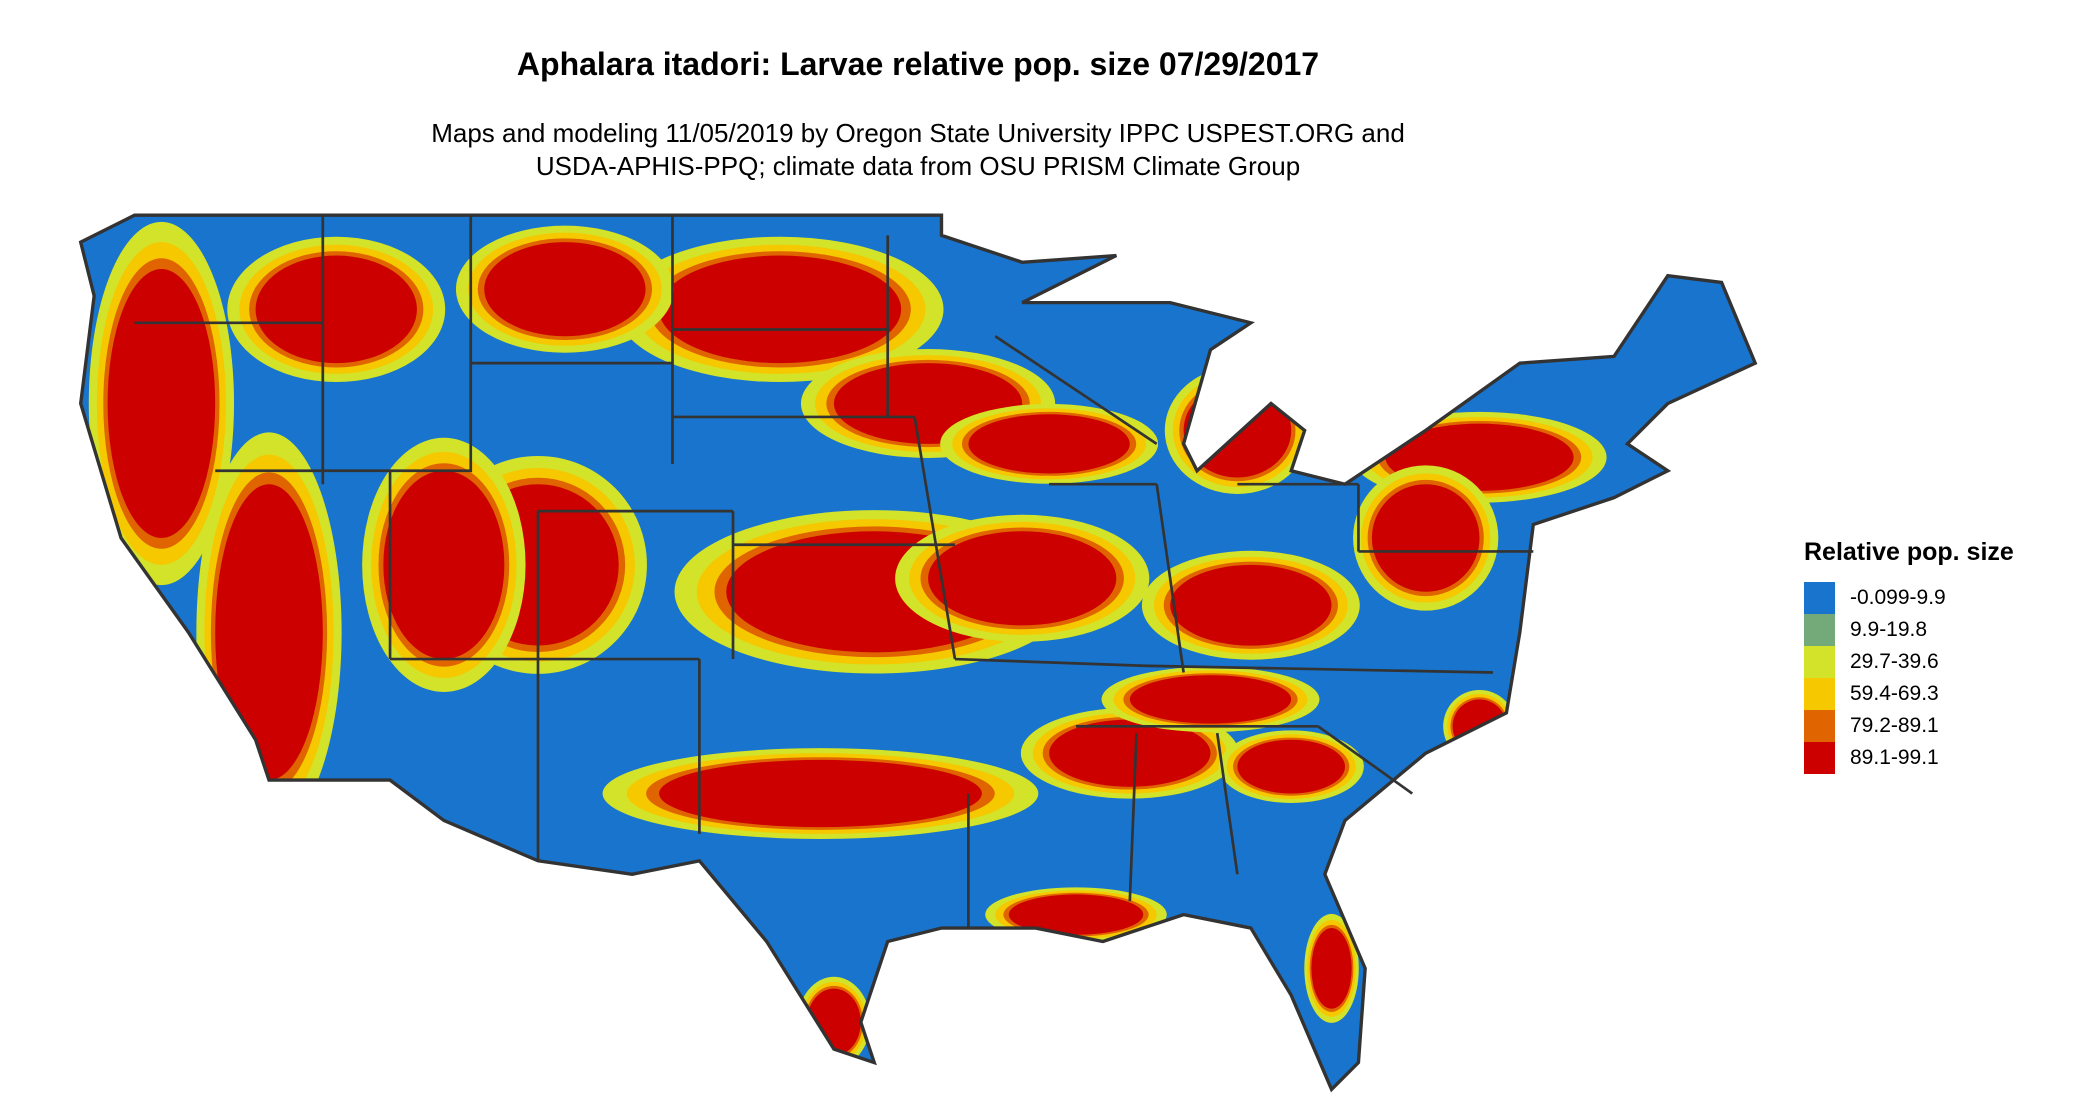  Describe the element at coordinates (1889, 629) in the screenshot. I see `legend-label: 9.9-19.8` at that location.